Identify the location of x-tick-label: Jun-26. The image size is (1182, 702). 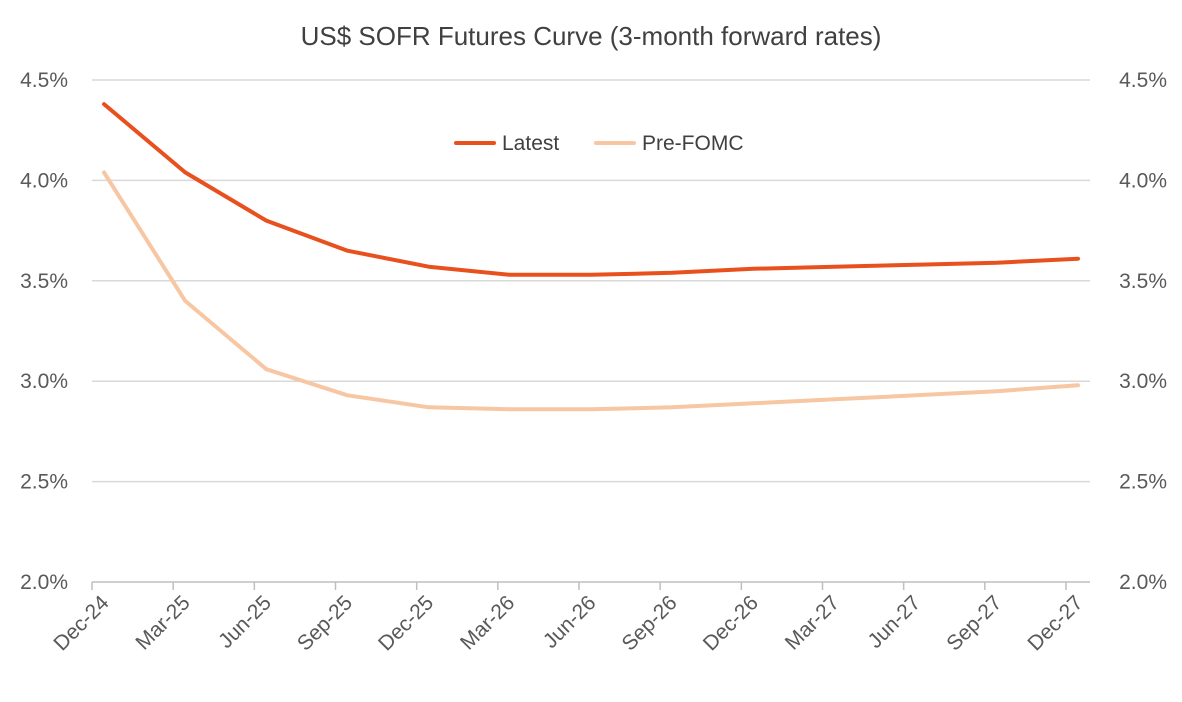
(570, 622).